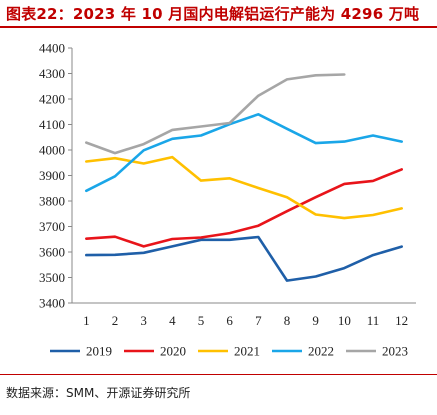 This screenshot has width=437, height=415. Describe the element at coordinates (321, 351) in the screenshot. I see `legend-label-2022: 2022` at that location.